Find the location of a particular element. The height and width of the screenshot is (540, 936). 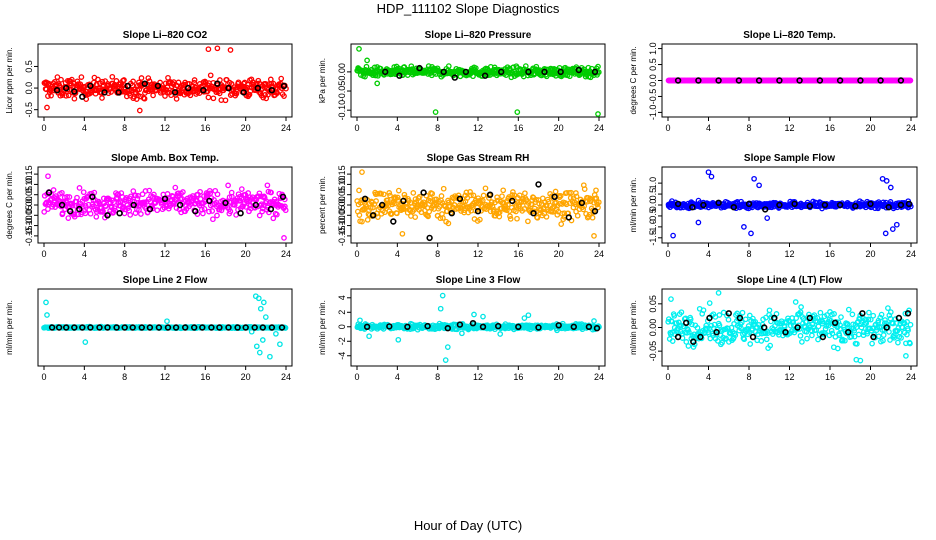

panel-3-y-tick-label: 0.5 is located at coordinates (653, 64).